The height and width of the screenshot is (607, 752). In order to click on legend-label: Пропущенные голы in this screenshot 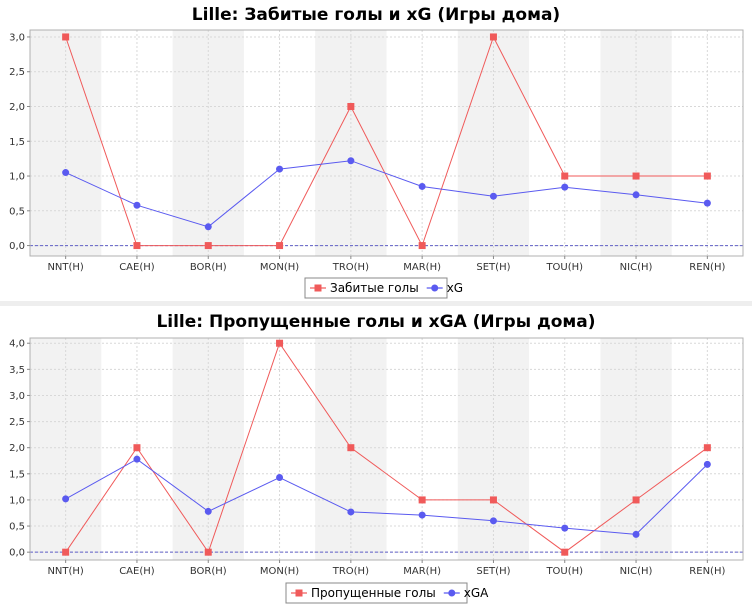, I will do `click(373, 593)`.